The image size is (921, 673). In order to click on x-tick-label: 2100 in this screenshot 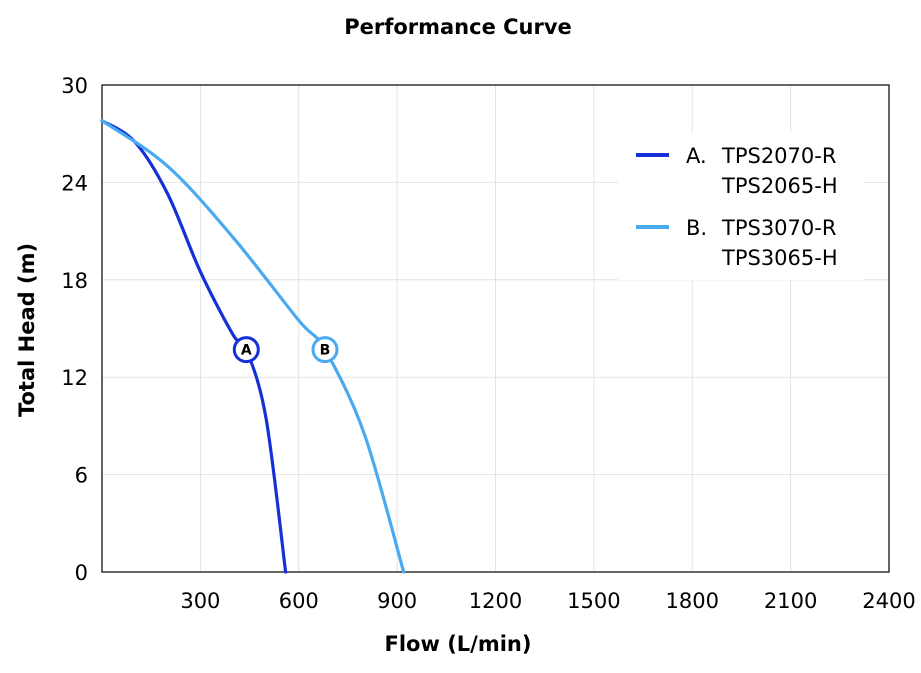, I will do `click(790, 601)`.